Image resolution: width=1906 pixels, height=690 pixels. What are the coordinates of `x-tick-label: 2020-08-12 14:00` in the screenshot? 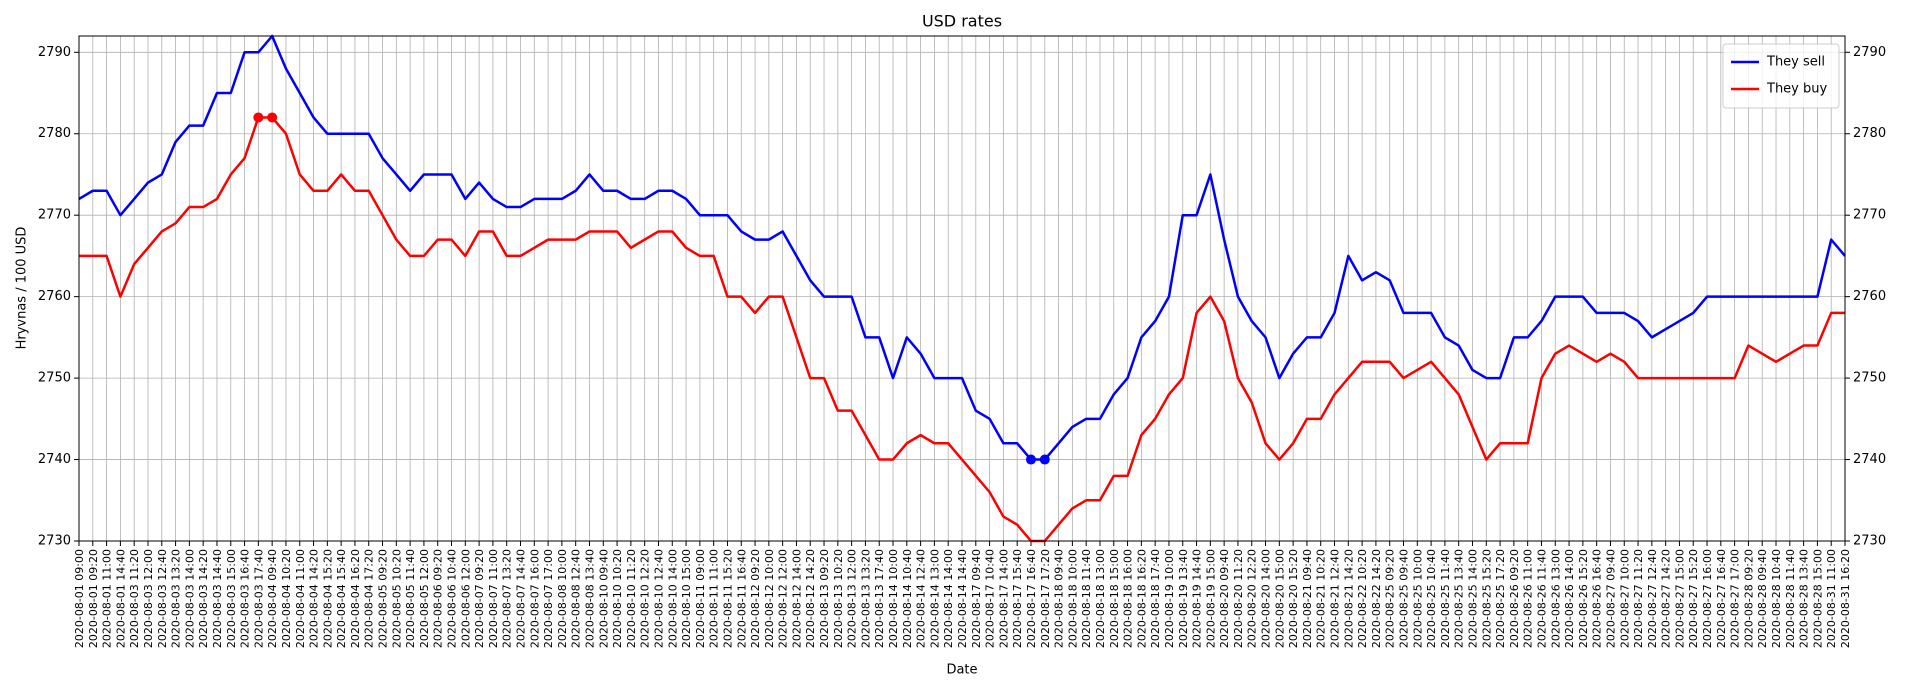 It's located at (796, 598).